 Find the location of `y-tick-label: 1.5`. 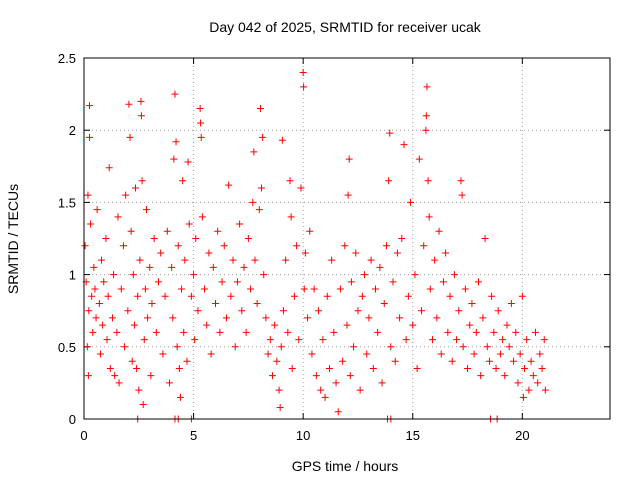

y-tick-label: 1.5 is located at coordinates (67, 202).